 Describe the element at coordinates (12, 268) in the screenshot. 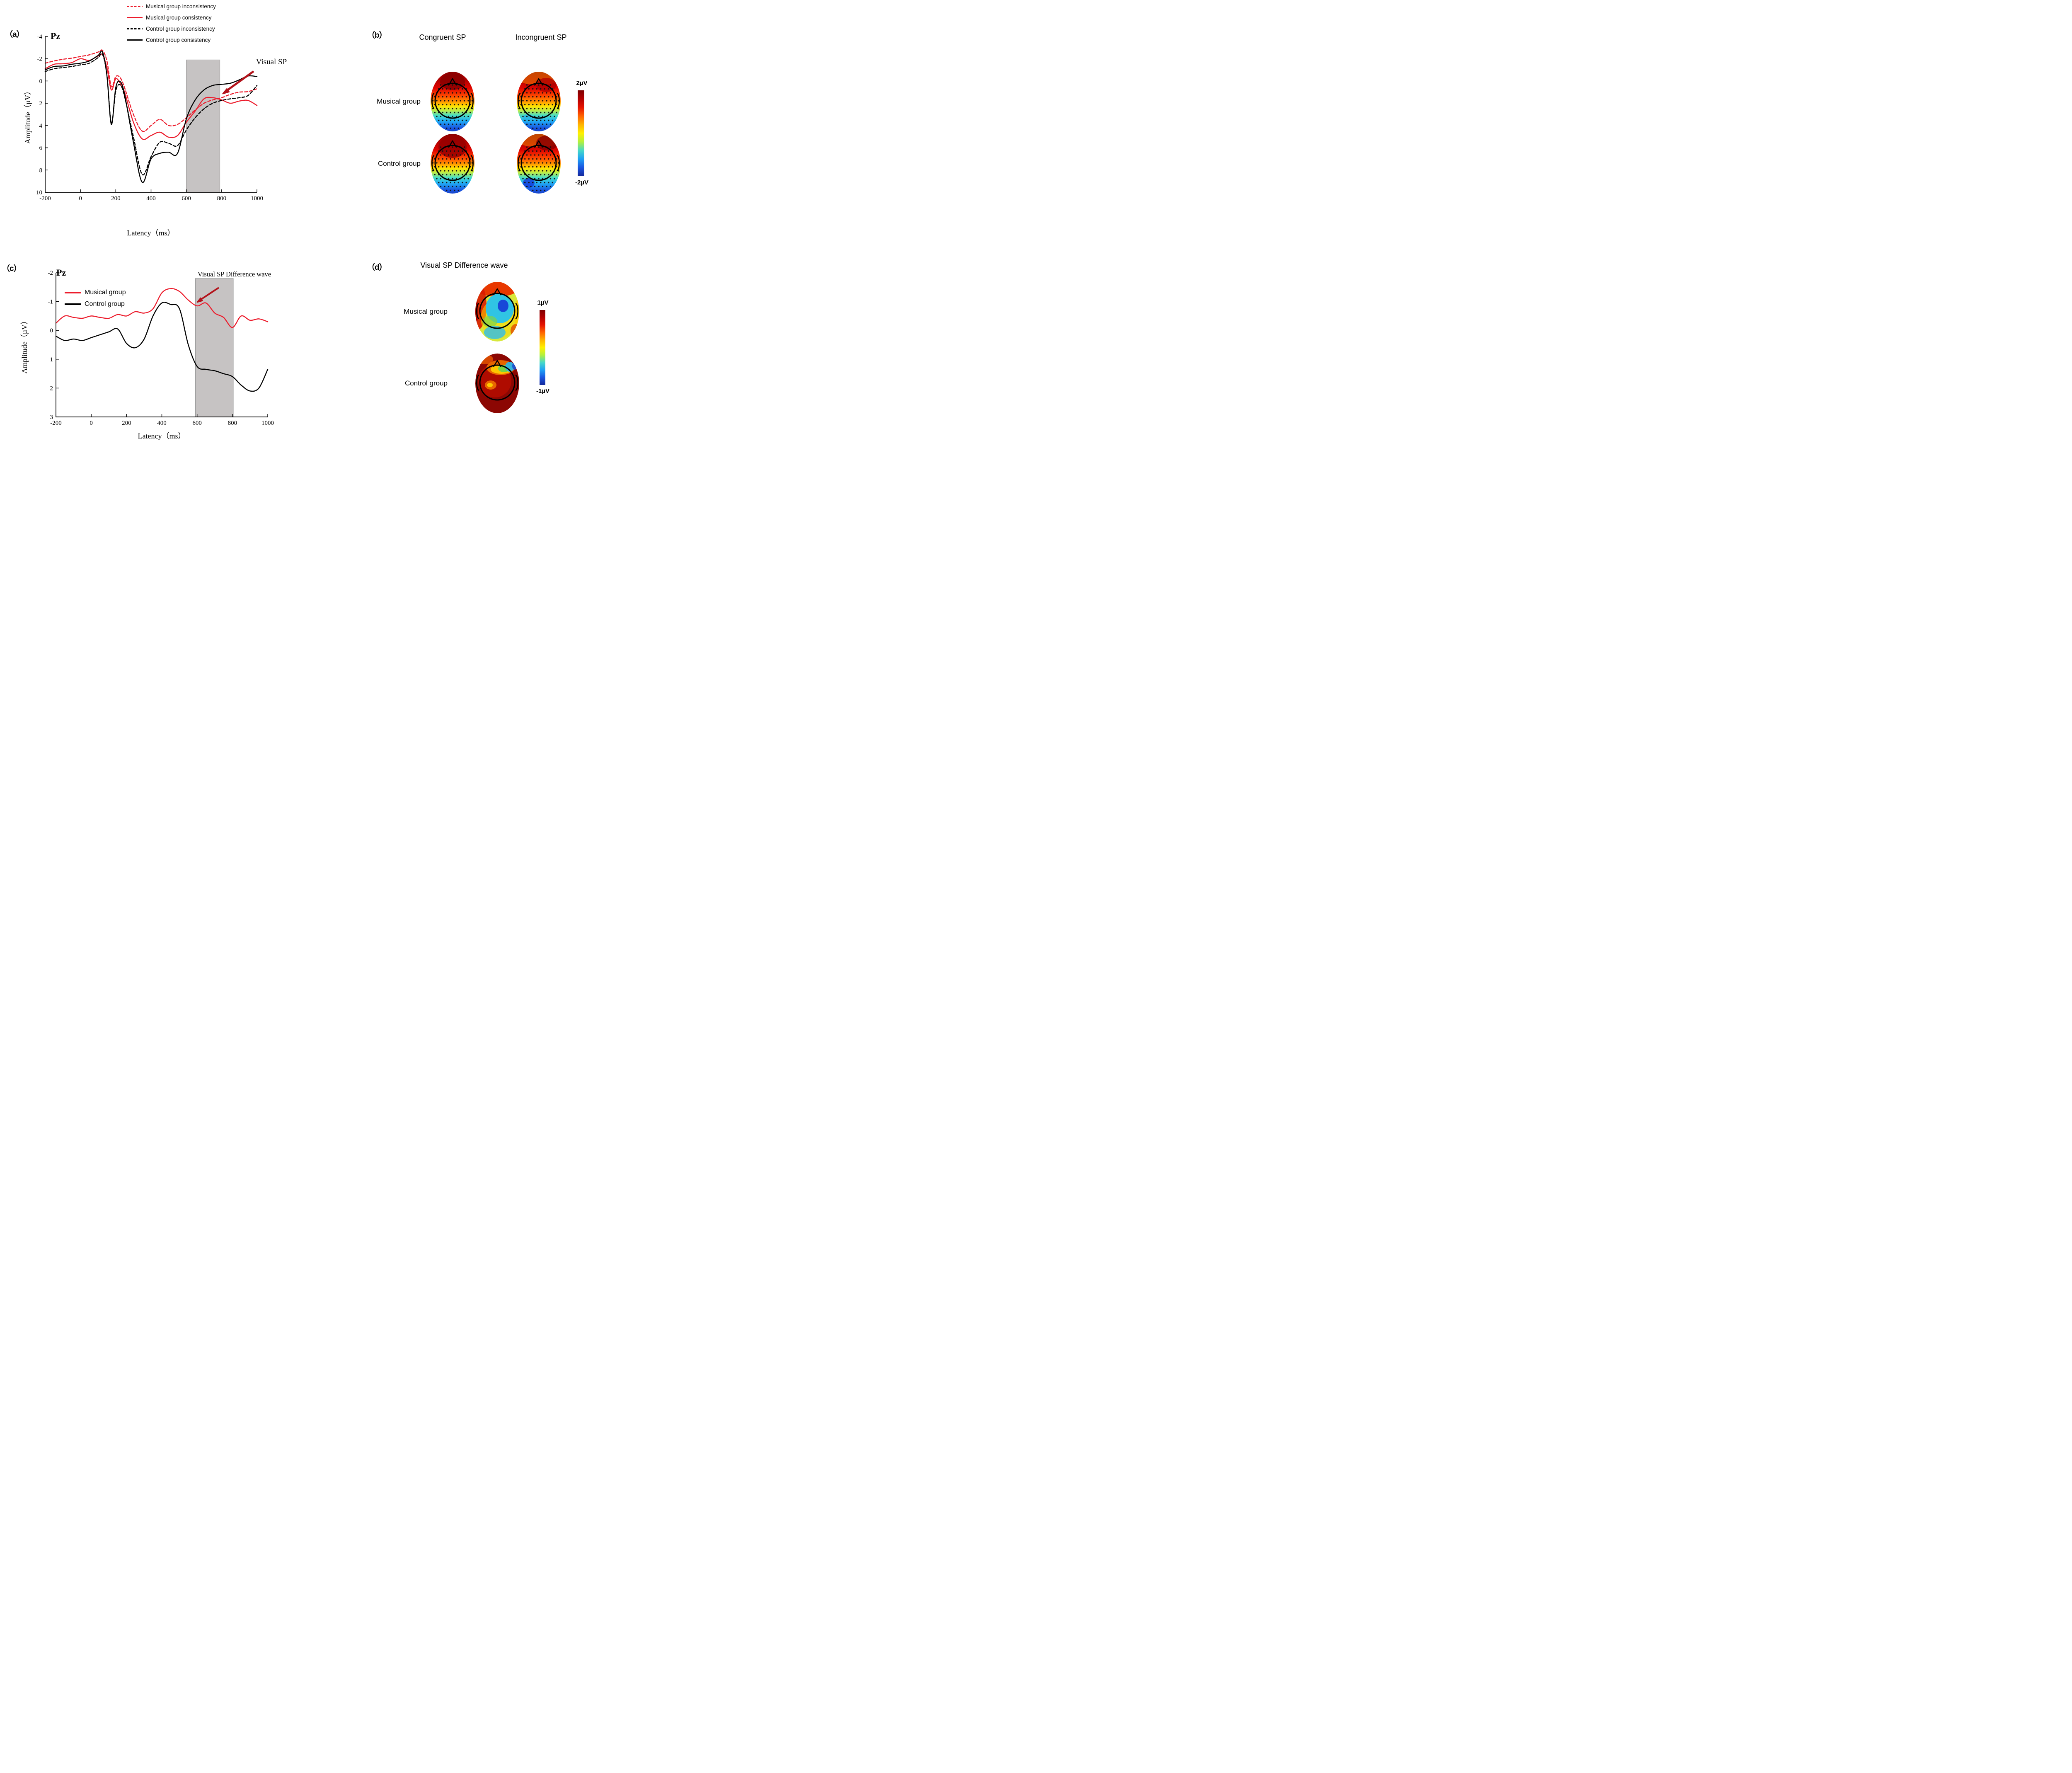

I see `panel-c-label: （c）` at that location.